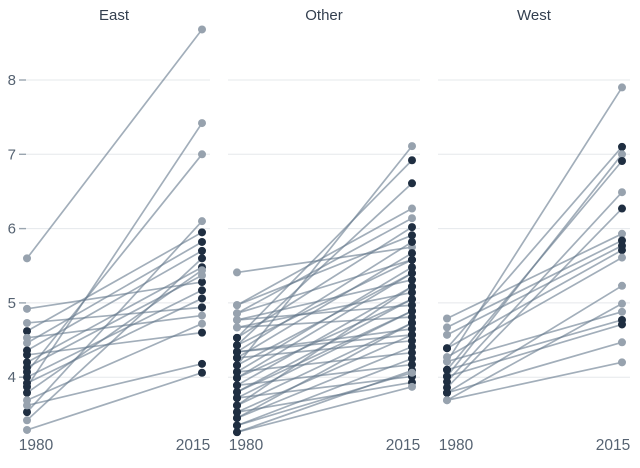  What do you see at coordinates (534, 15) in the screenshot?
I see `panel-title-west: West` at bounding box center [534, 15].